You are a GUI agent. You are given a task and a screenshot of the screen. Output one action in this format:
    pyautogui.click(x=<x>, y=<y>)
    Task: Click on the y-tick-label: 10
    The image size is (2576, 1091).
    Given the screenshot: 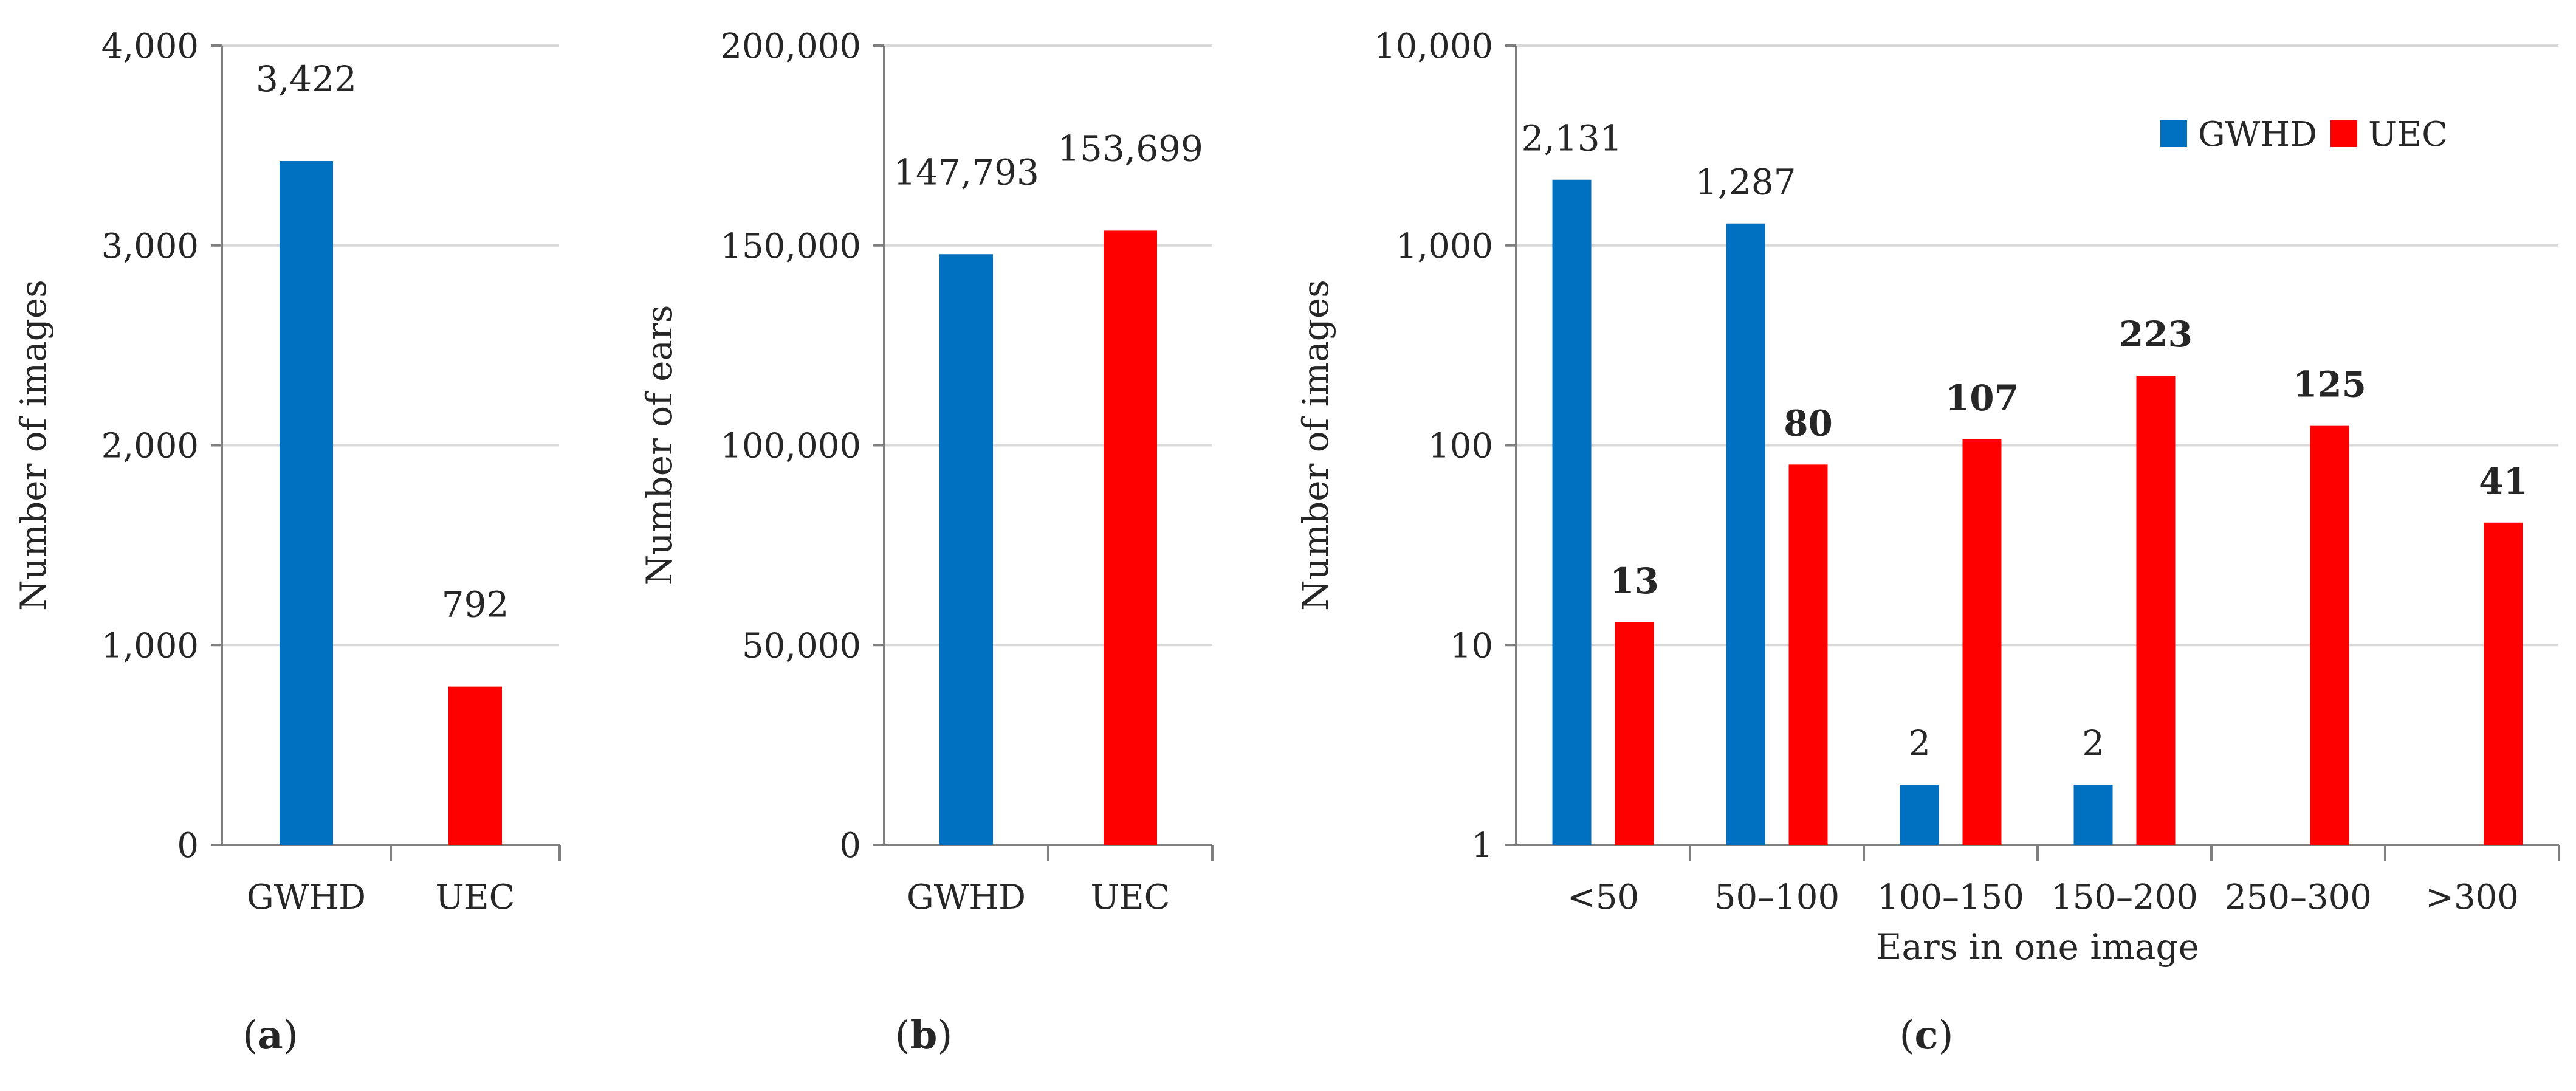 What is the action you would take?
    pyautogui.click(x=1471, y=646)
    